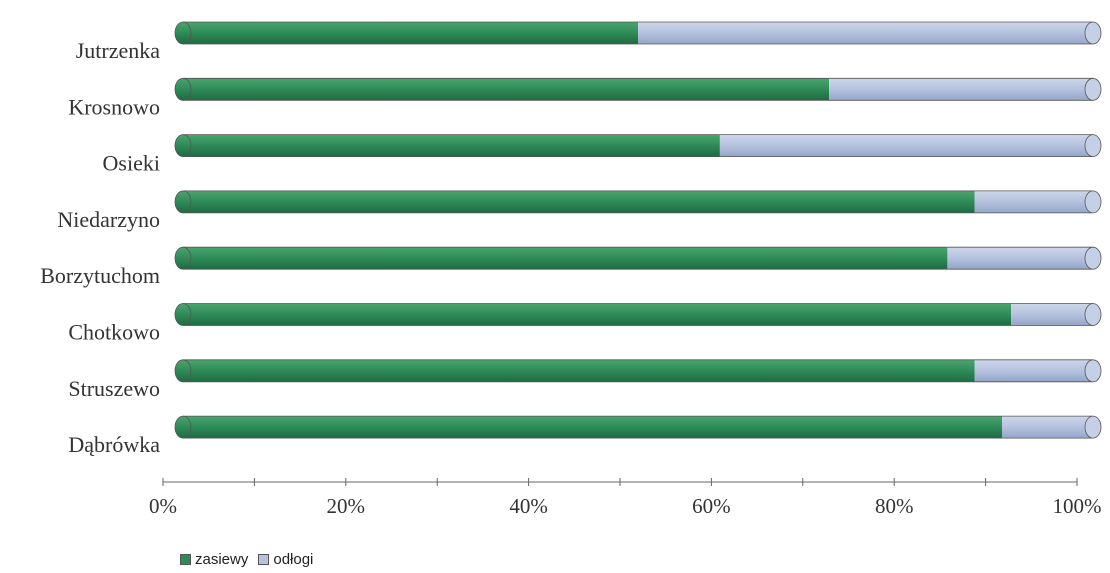  I want to click on x-tick-label: 80%, so click(894, 506).